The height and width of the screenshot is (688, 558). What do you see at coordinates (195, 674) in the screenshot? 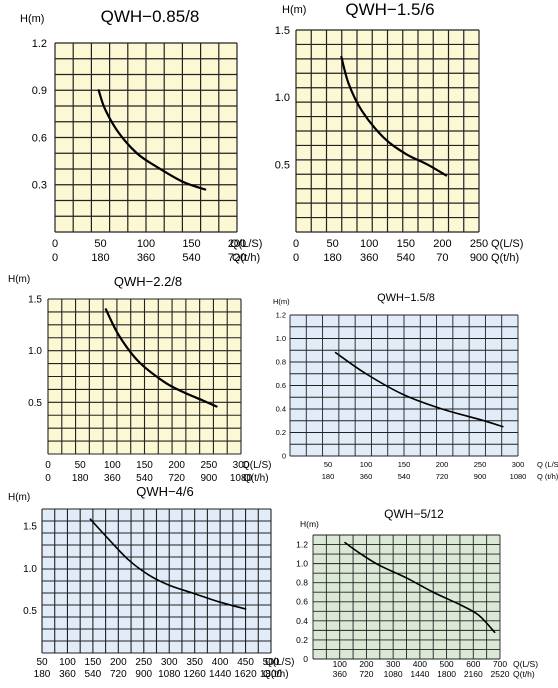
I see `x-tick-label-mass: 1260` at bounding box center [195, 674].